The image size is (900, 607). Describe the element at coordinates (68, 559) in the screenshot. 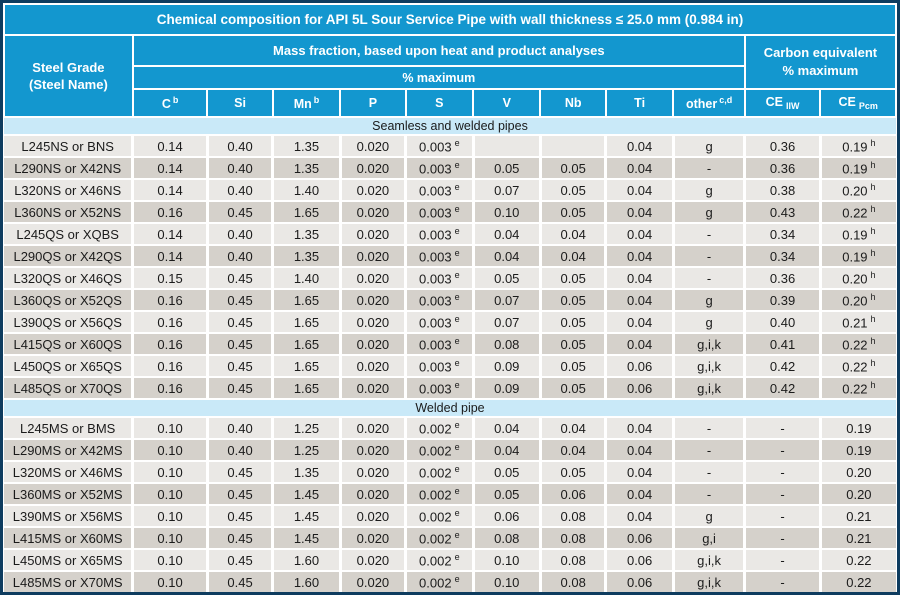

I see `grade-cell: L450MS or X65MS` at that location.